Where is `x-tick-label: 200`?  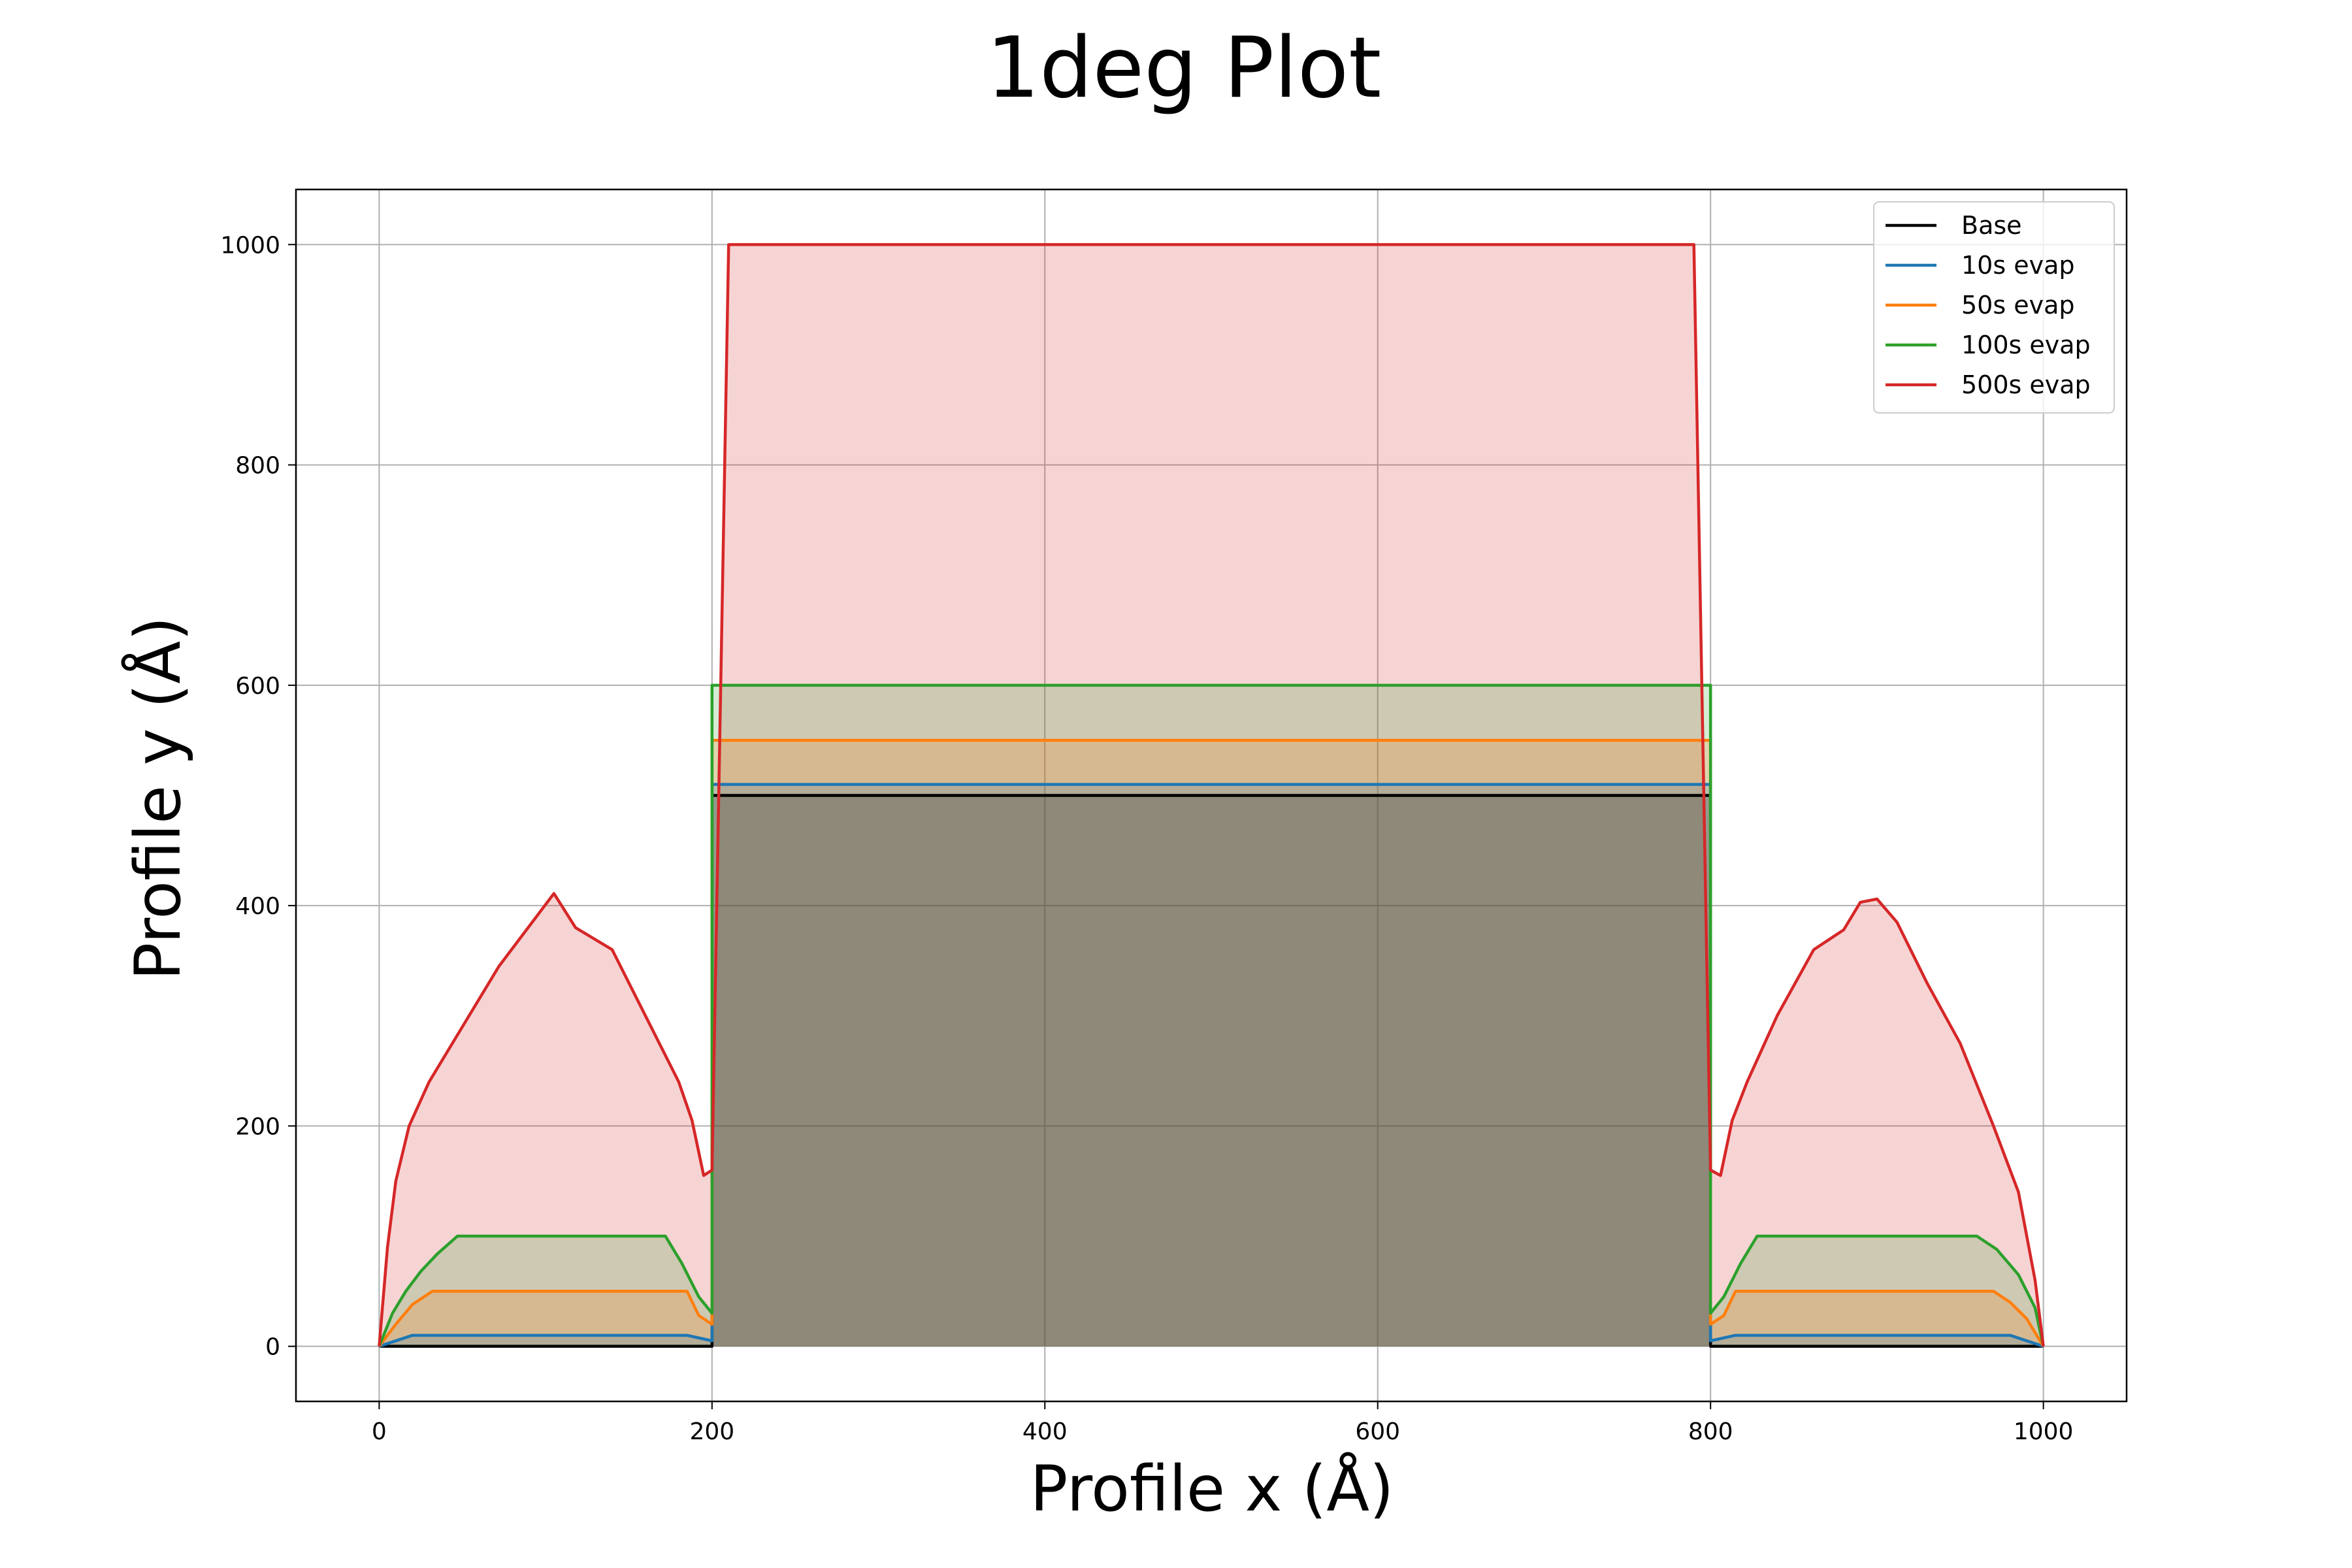 x-tick-label: 200 is located at coordinates (711, 1431).